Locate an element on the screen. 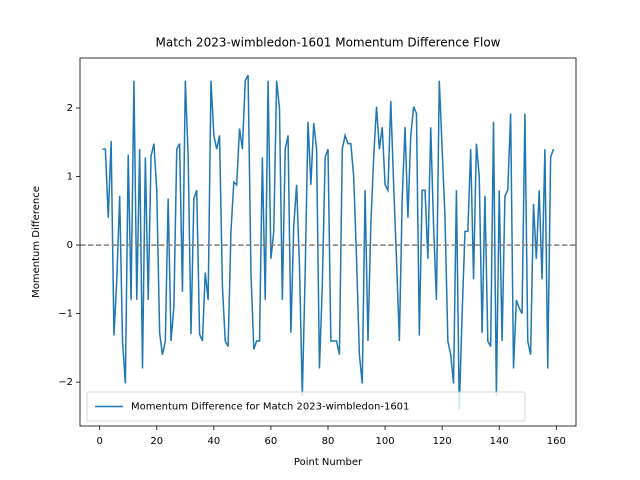 The width and height of the screenshot is (640, 480). x-tick-label: 100 is located at coordinates (385, 441).